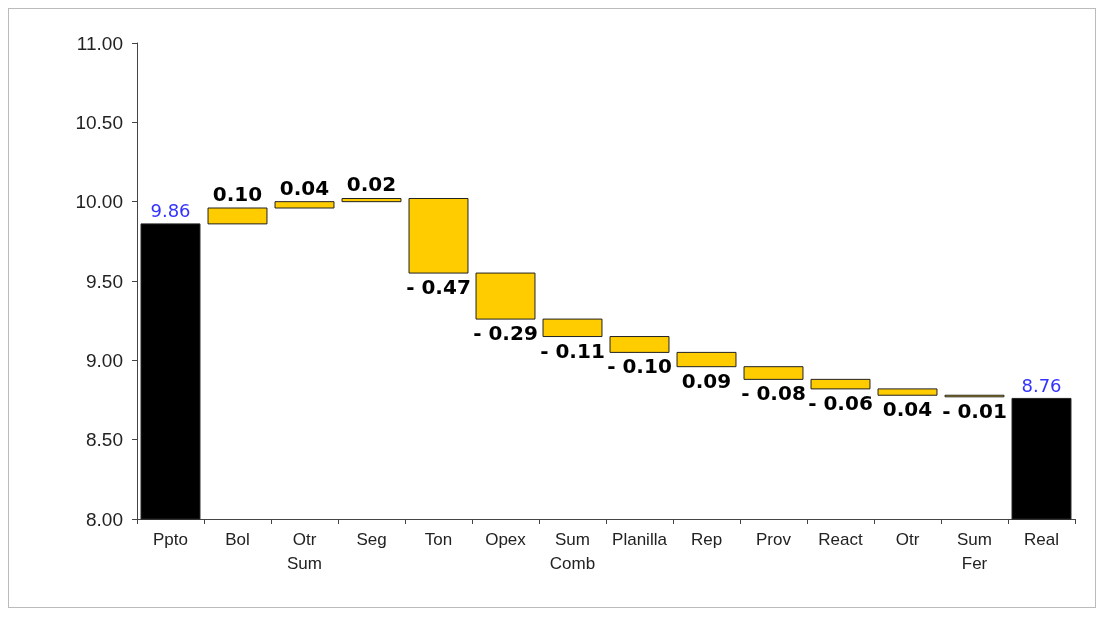 The width and height of the screenshot is (1106, 618). What do you see at coordinates (237, 194) in the screenshot?
I see `data-label: 0.10` at bounding box center [237, 194].